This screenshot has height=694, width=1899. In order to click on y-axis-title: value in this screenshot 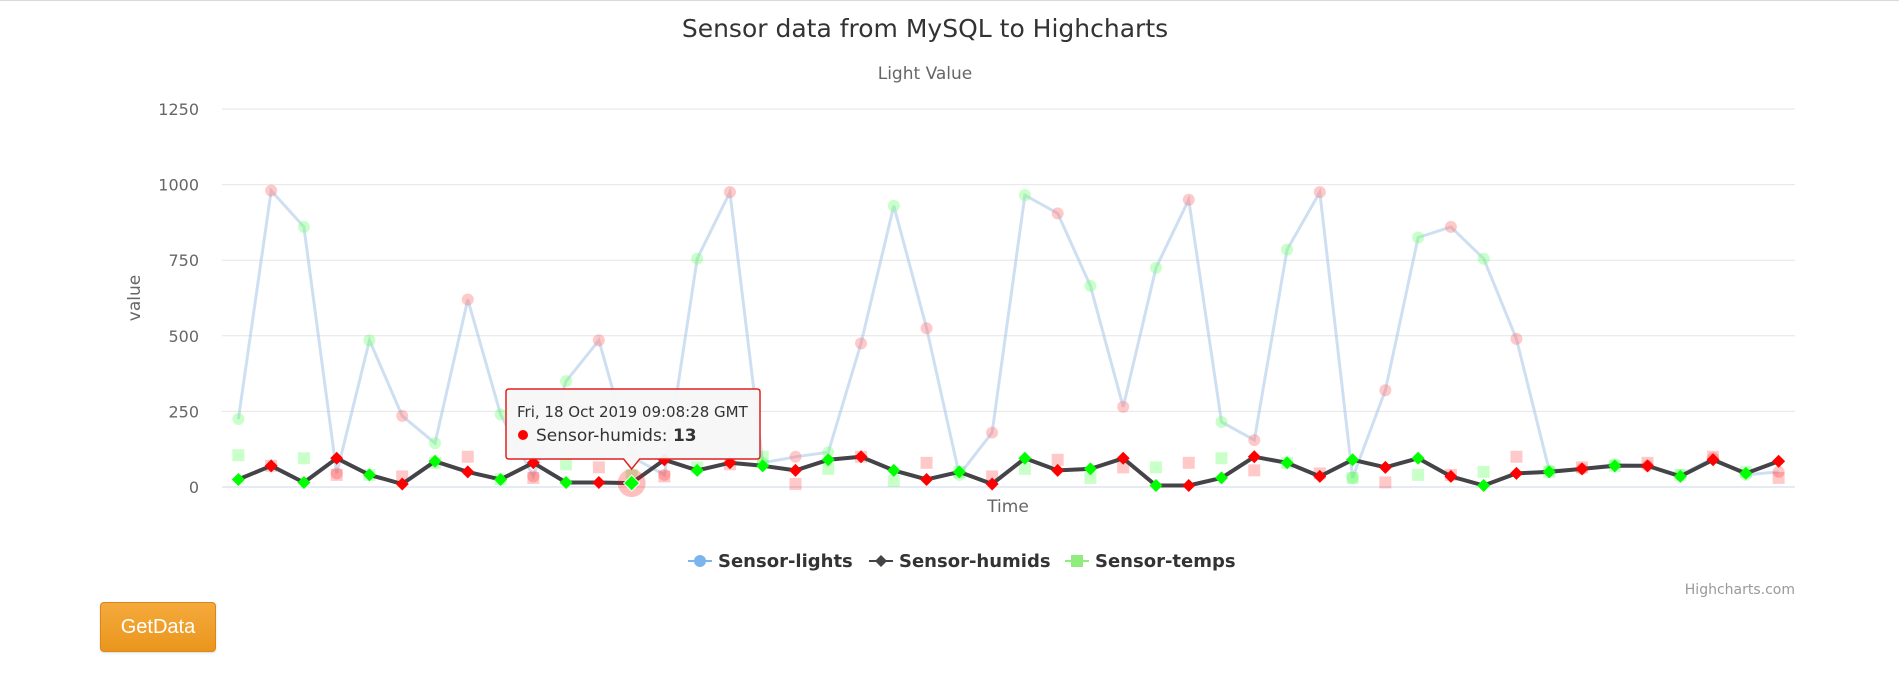, I will do `click(135, 298)`.